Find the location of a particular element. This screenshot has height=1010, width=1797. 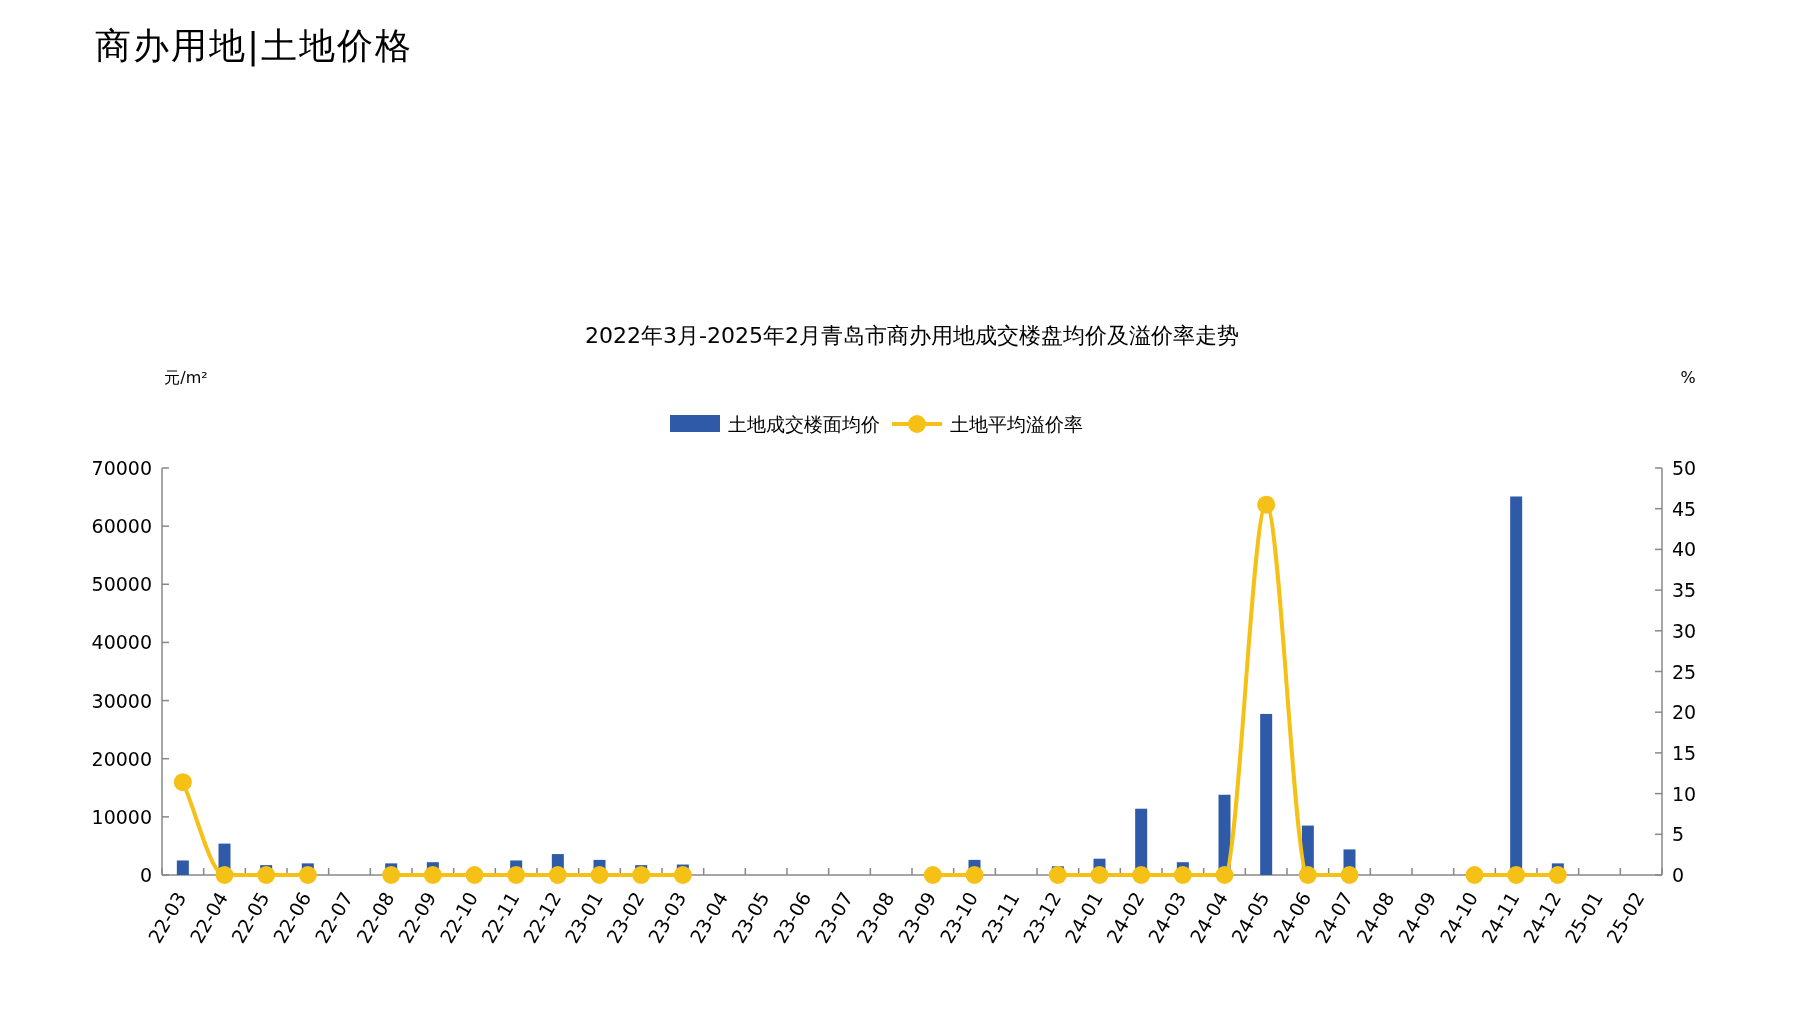

y2-tick-label: 15 is located at coordinates (1684, 752).